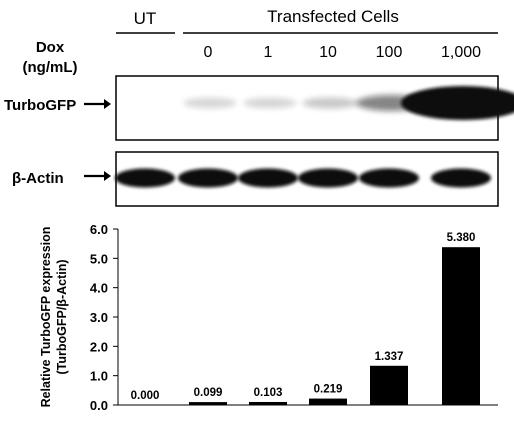  What do you see at coordinates (328, 52) in the screenshot?
I see `dose-label: 10` at bounding box center [328, 52].